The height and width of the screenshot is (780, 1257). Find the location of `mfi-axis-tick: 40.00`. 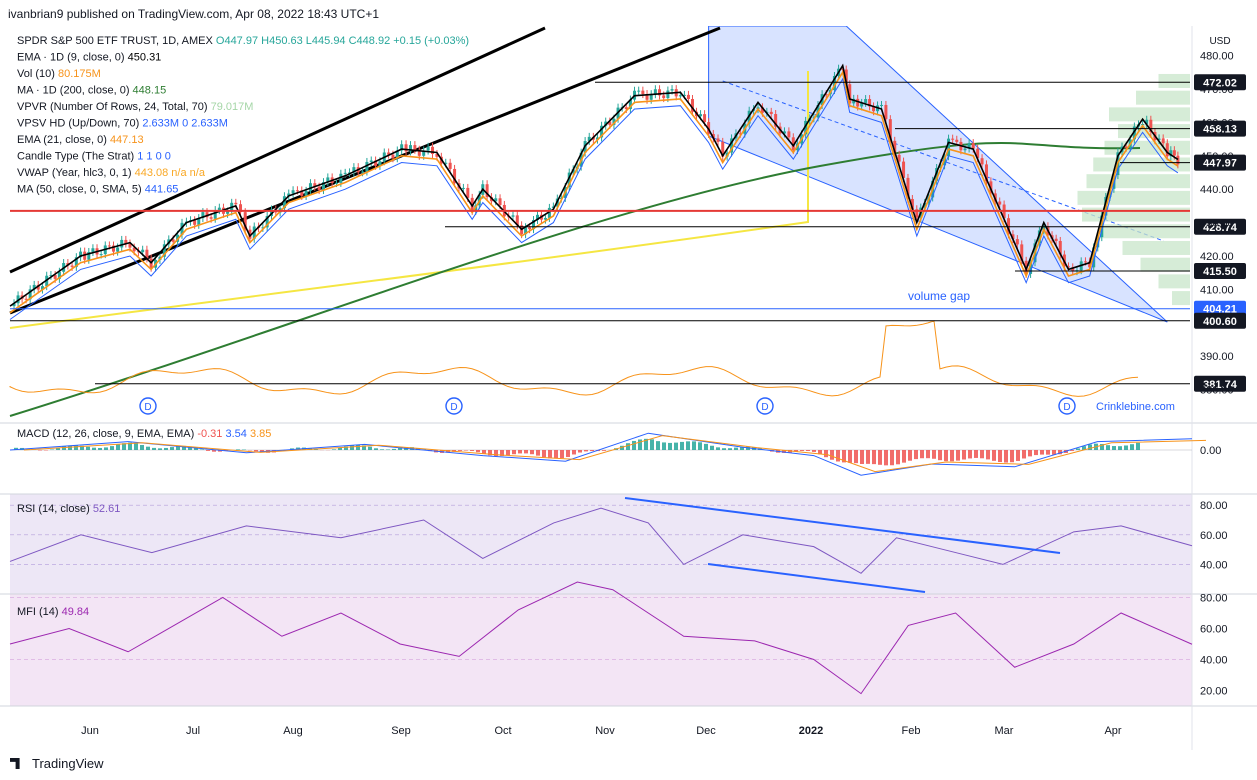

mfi-axis-tick: 40.00 is located at coordinates (1214, 661).